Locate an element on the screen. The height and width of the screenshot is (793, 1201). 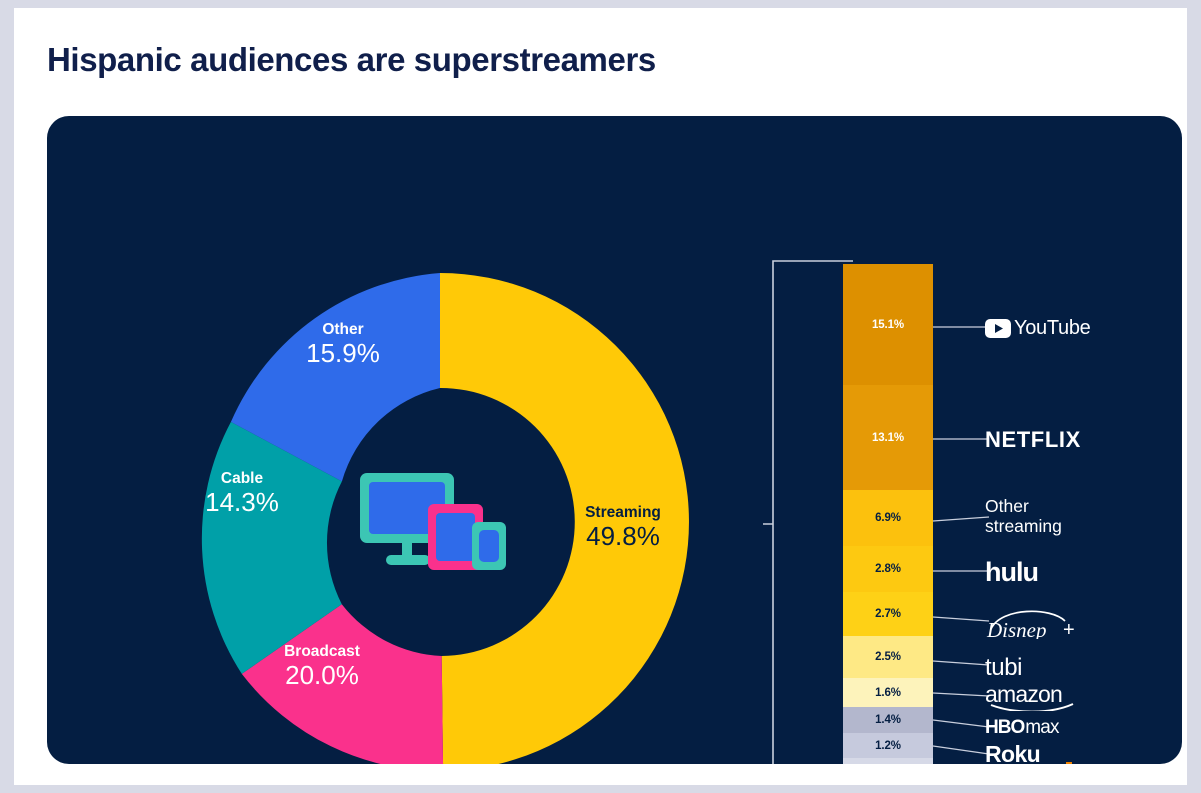
bar-segment-youtube: 15.1% is located at coordinates (888, 324).